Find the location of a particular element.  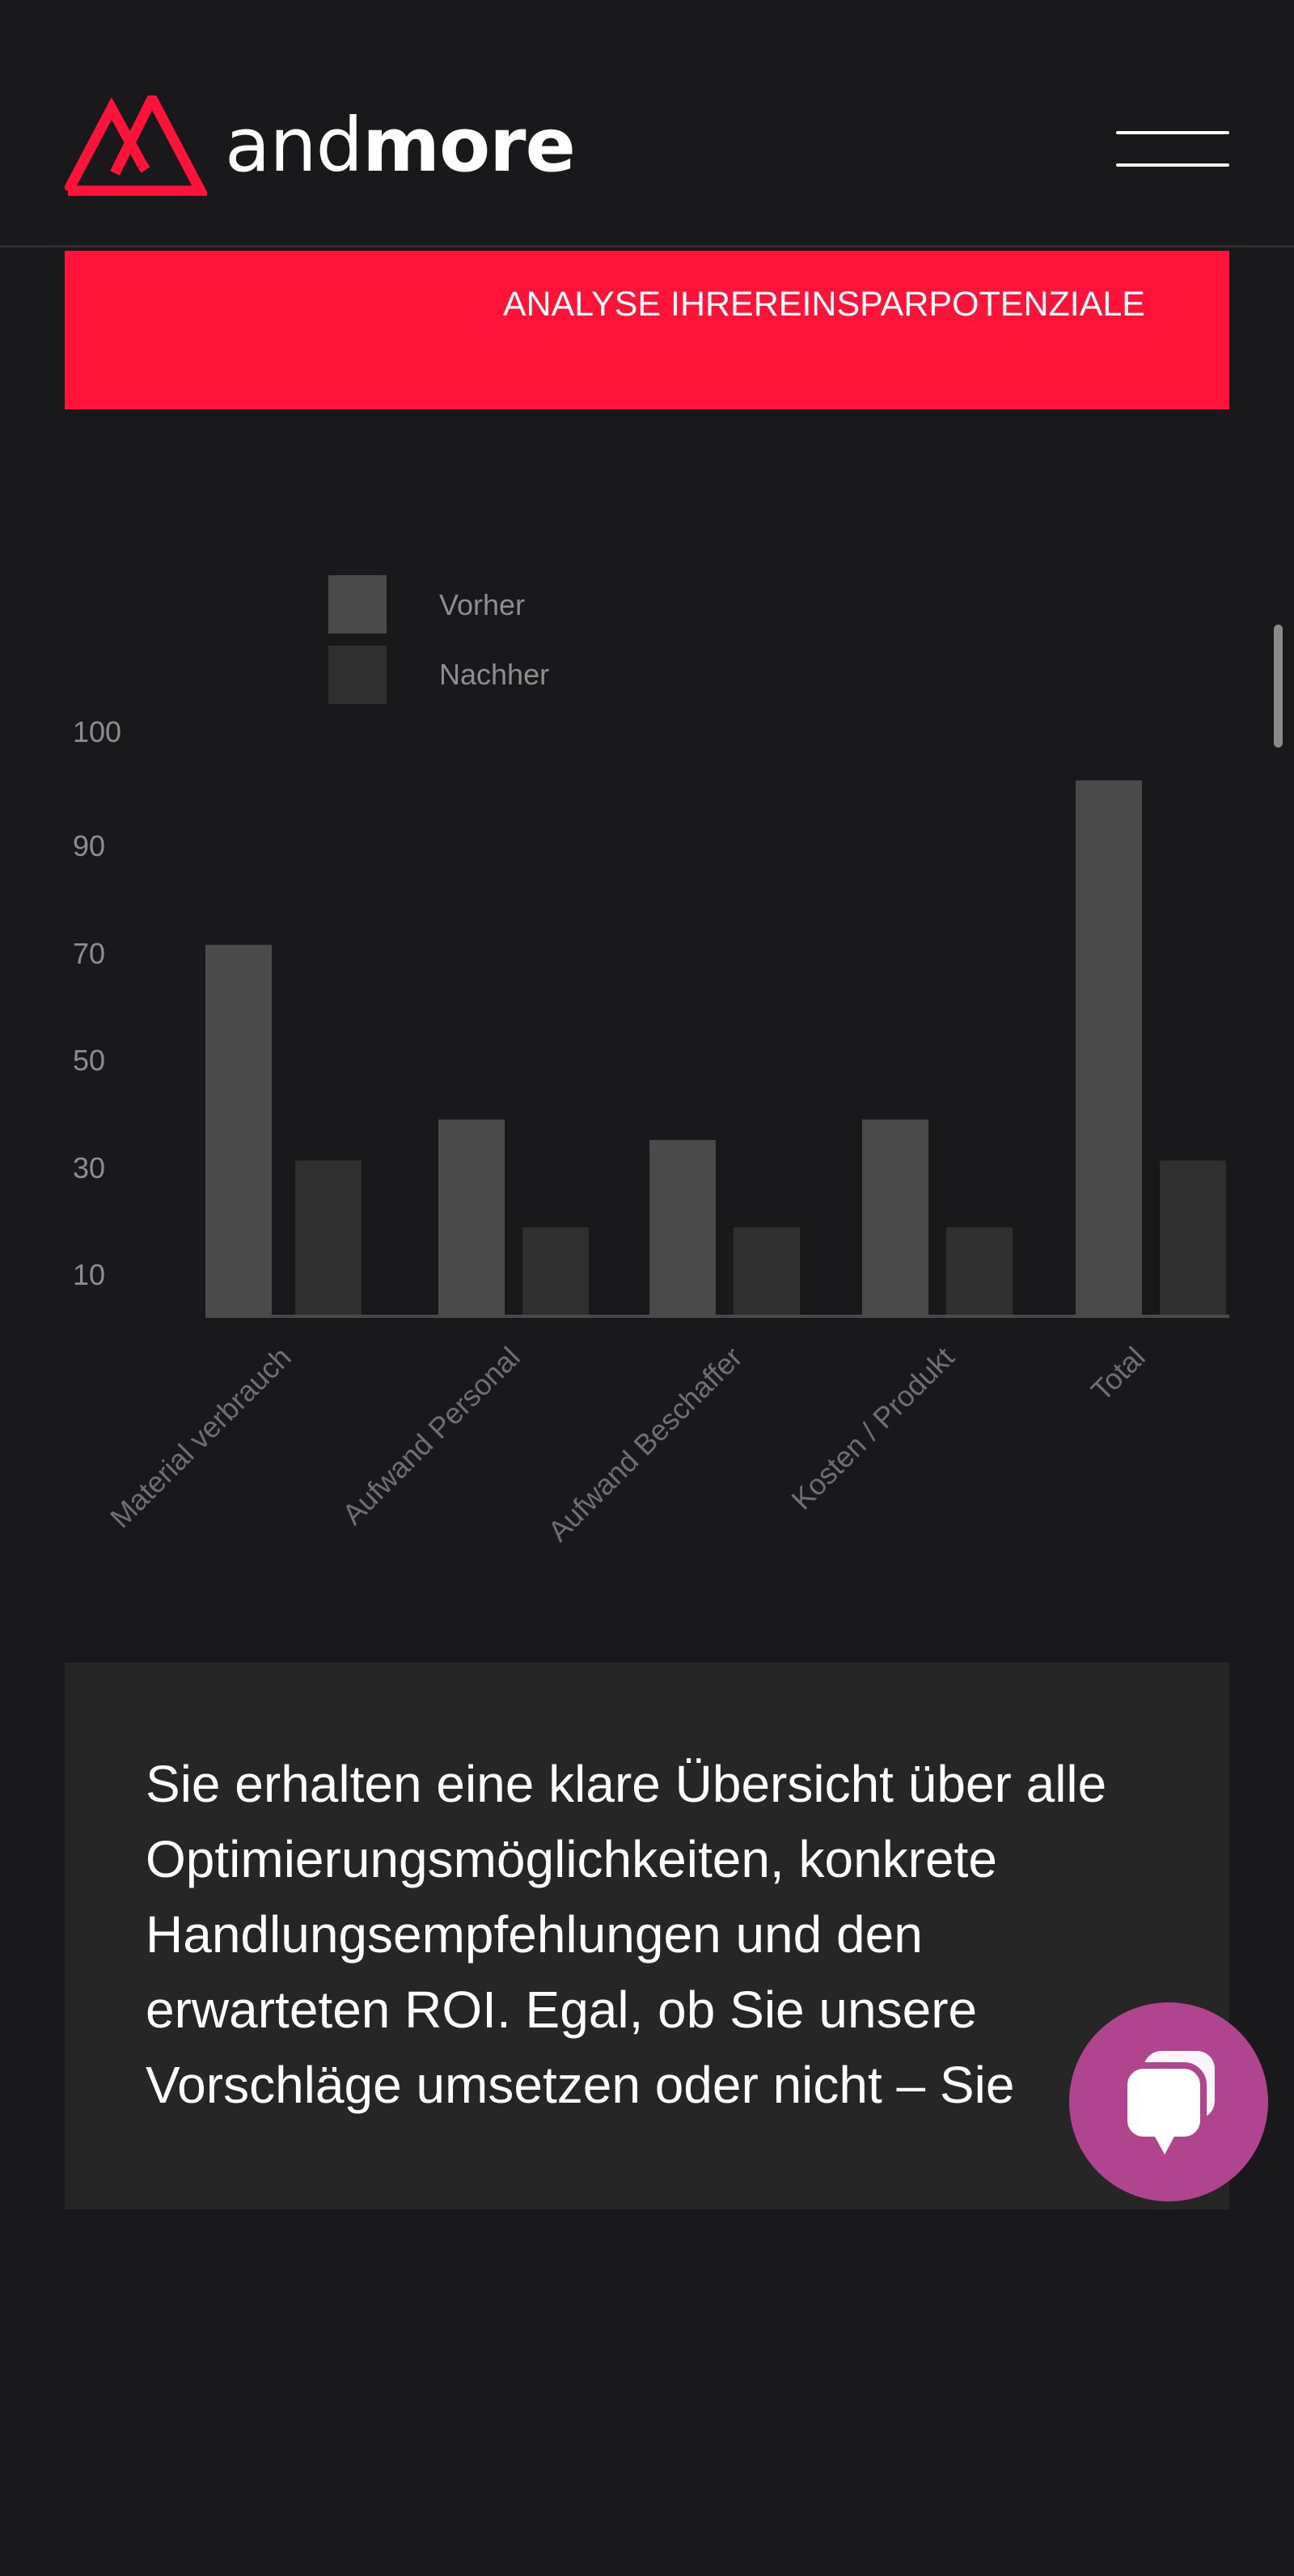

andmore-logo: andmore is located at coordinates (320, 145).